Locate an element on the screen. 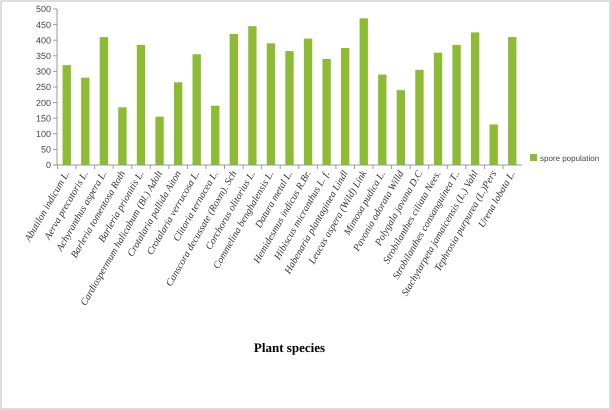 The image size is (611, 410). x-axis-title: Plant species is located at coordinates (290, 347).